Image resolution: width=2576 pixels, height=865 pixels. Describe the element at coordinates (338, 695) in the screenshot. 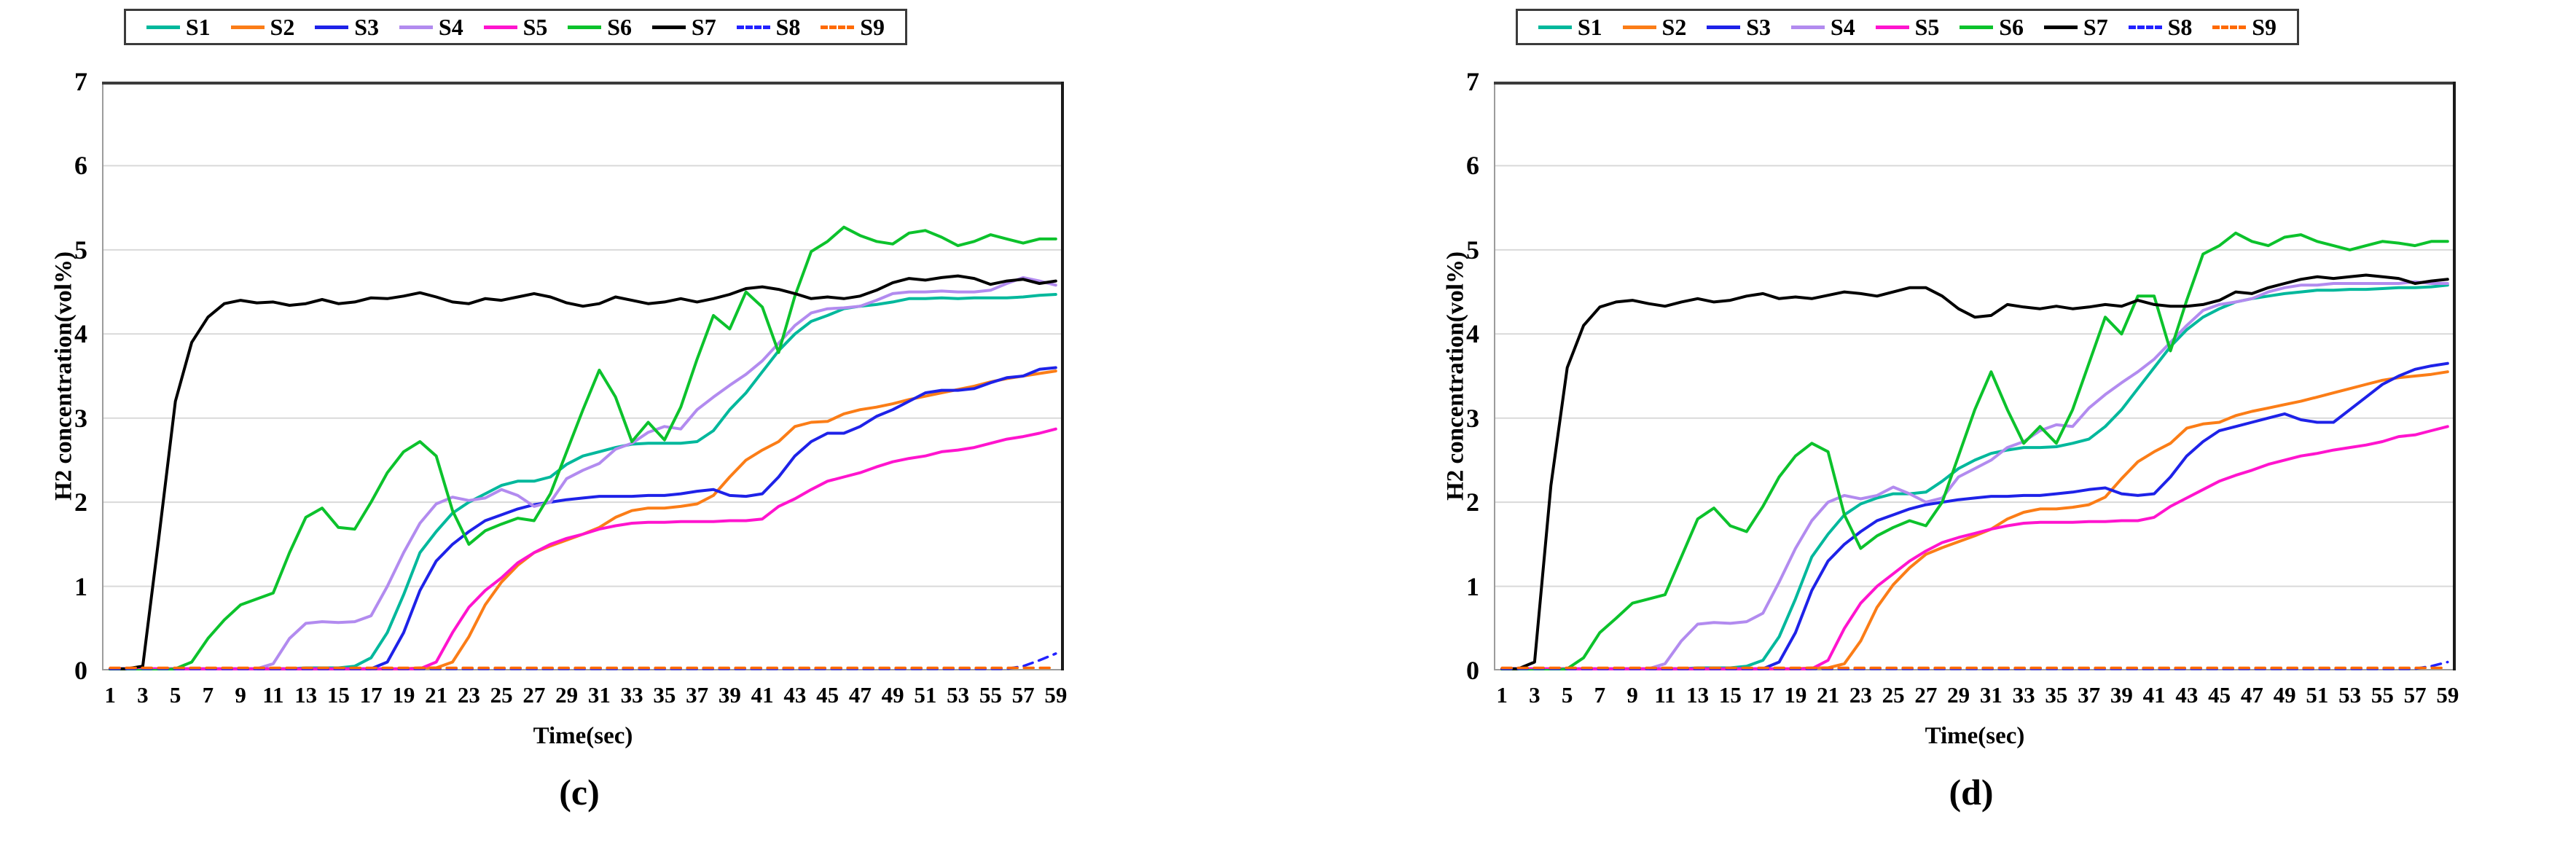

I see `x-tick-label-15: 15` at that location.